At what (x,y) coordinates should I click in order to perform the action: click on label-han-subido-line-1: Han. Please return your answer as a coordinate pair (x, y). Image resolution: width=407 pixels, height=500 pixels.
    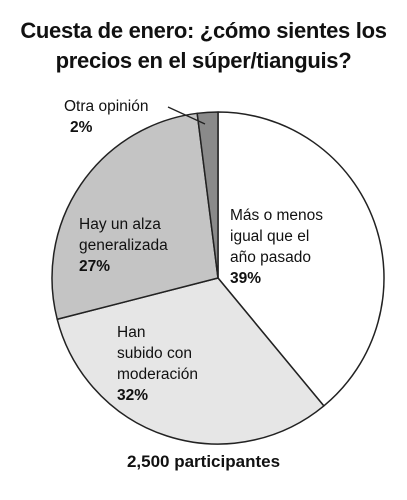
    Looking at the image, I should click on (131, 332).